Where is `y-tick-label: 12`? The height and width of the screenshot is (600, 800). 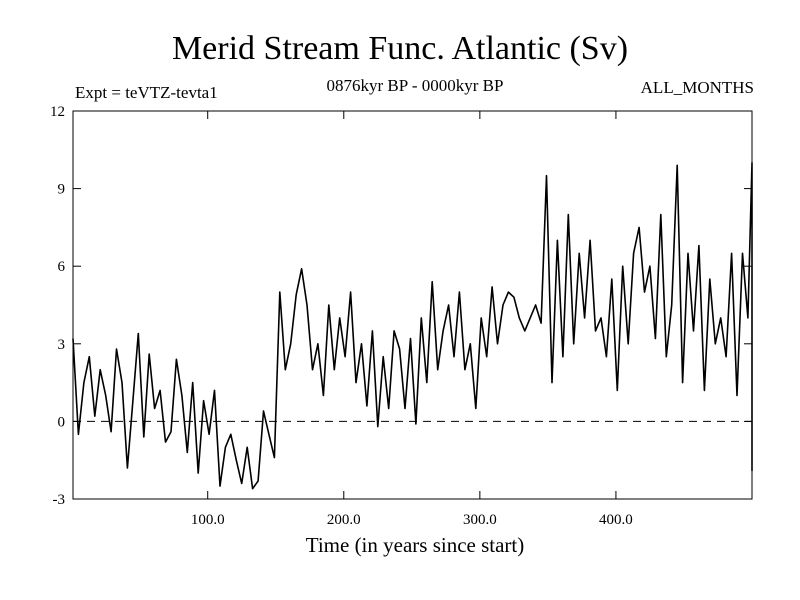
y-tick-label: 12 is located at coordinates (57, 112).